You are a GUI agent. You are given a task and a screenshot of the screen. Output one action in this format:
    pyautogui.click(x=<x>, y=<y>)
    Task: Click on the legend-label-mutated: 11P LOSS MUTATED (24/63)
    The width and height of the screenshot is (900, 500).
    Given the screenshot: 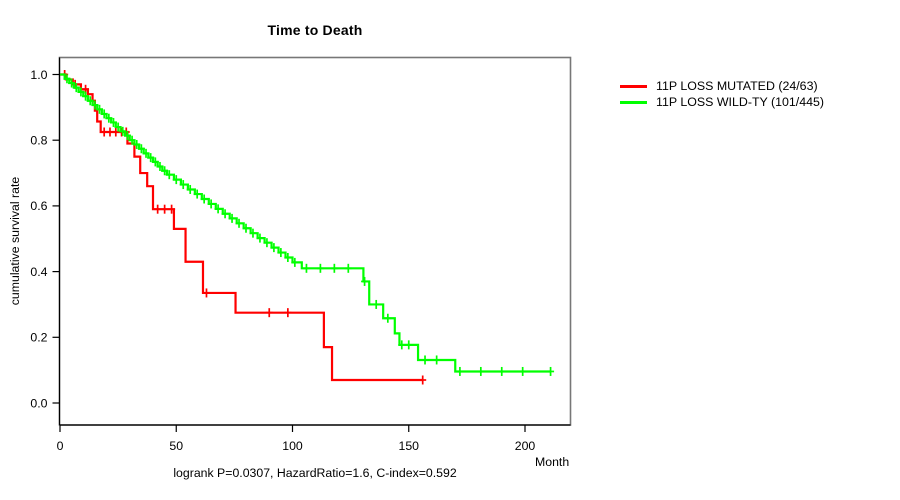 What is the action you would take?
    pyautogui.click(x=737, y=86)
    